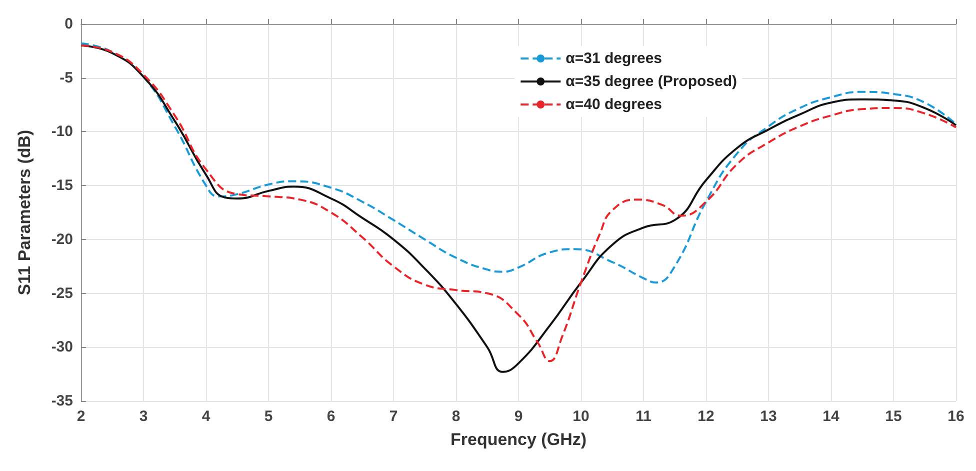  What do you see at coordinates (62, 293) in the screenshot?
I see `y-tick-label: -25` at bounding box center [62, 293].